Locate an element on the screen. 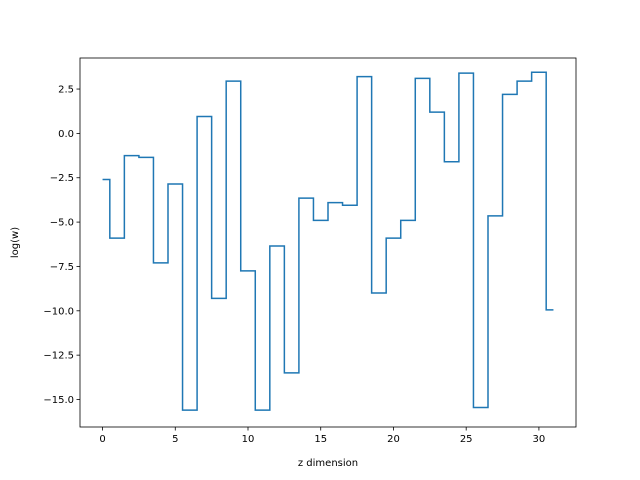 Image resolution: width=640 pixels, height=480 pixels. y-tick-label: −7.5 is located at coordinates (62, 267).